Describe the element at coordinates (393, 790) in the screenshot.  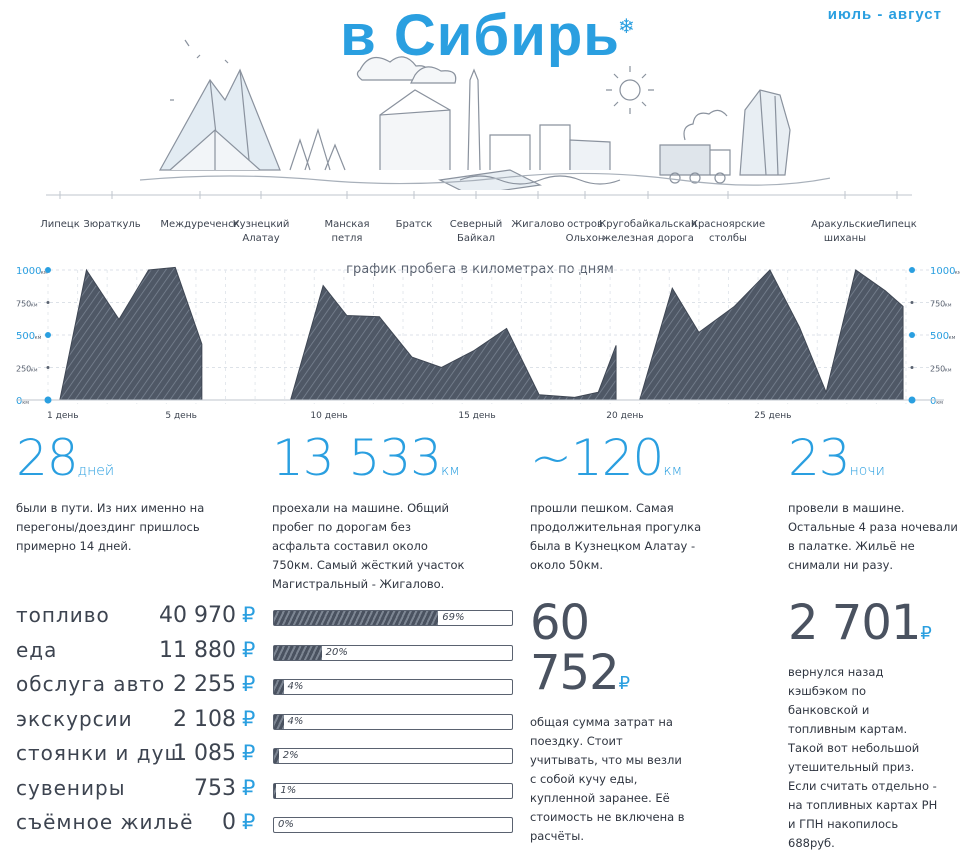
I see `expense-bar: 1%` at that location.